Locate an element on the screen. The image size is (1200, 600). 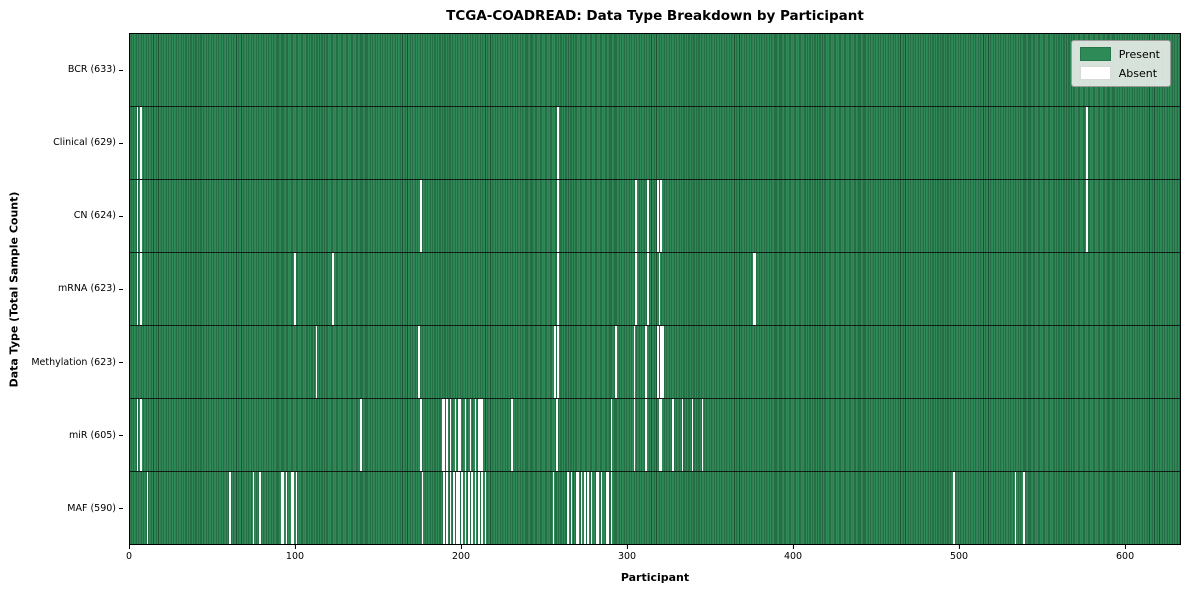
y-tick-label: miR (605) is located at coordinates (92, 435).